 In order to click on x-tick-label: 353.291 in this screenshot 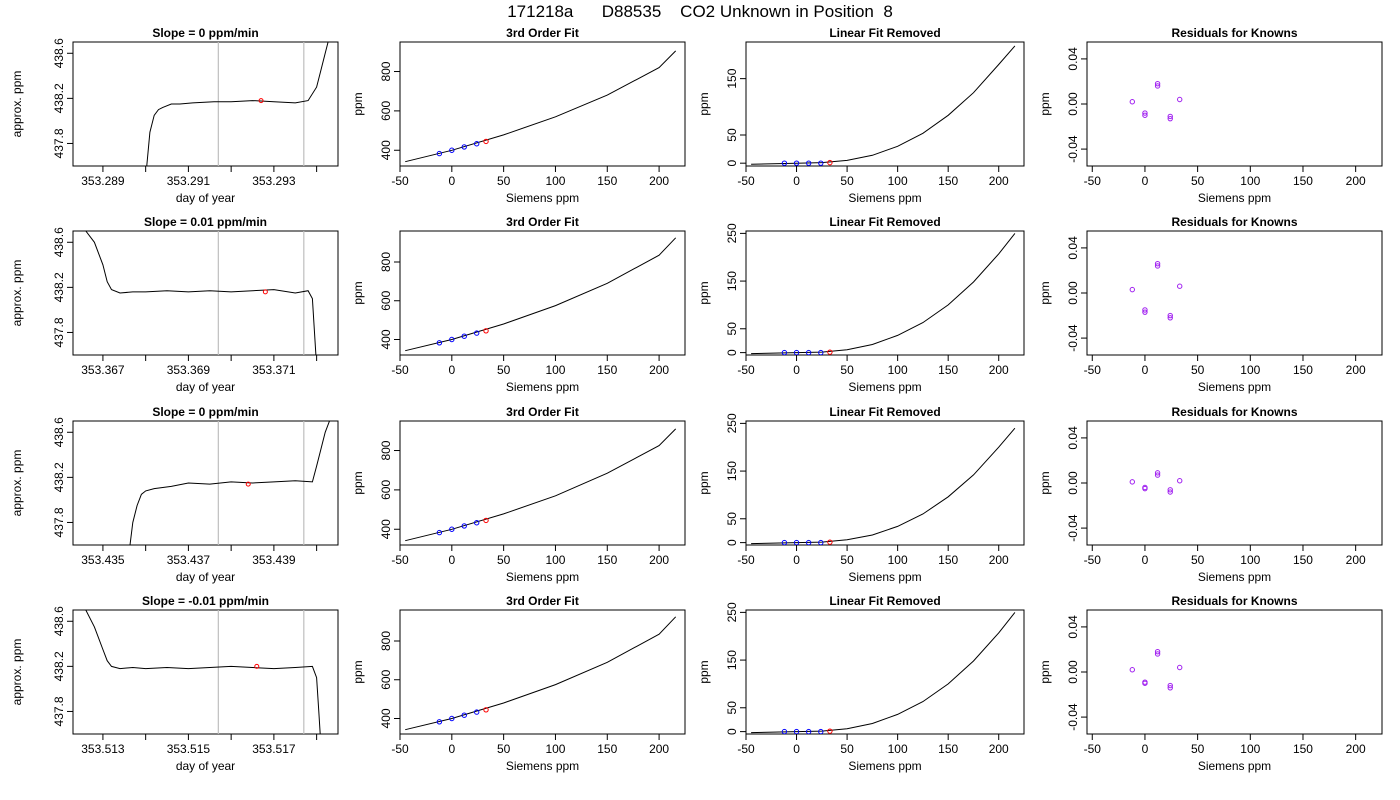, I will do `click(189, 181)`.